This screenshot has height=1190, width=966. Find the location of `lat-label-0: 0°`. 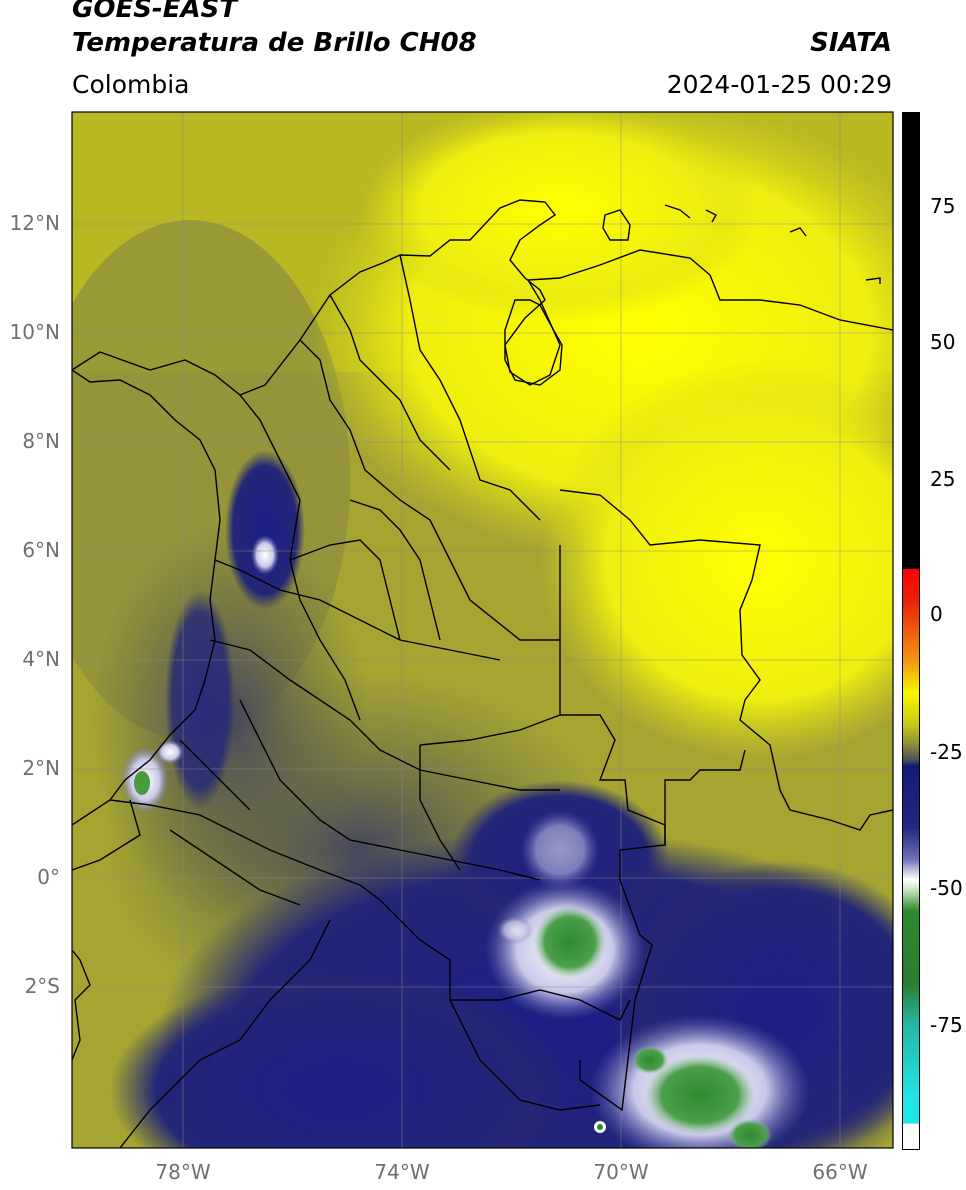

lat-label-0: 0° is located at coordinates (48, 877).